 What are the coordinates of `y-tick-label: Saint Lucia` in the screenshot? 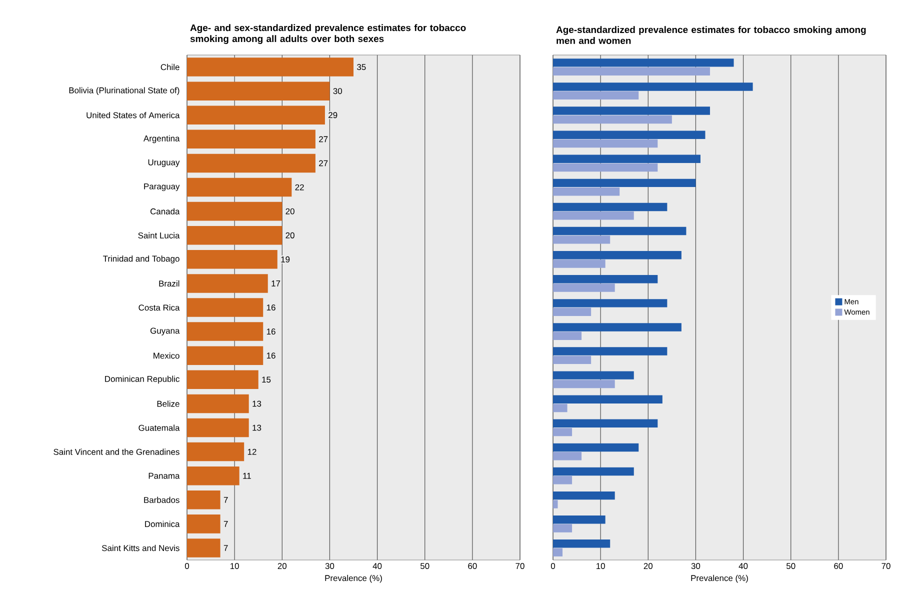 It's located at (159, 235).